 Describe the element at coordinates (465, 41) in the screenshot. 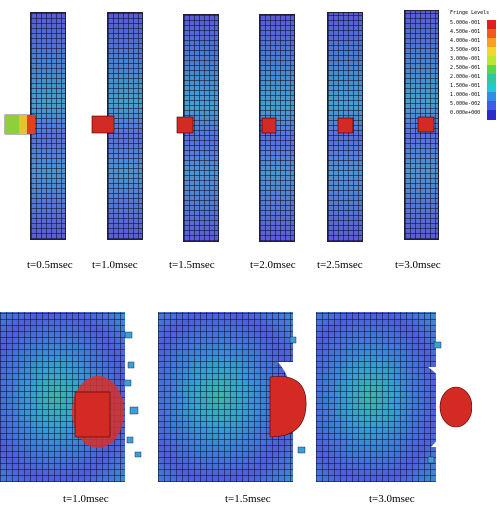

I see `legend-value: 4.000e-001` at that location.